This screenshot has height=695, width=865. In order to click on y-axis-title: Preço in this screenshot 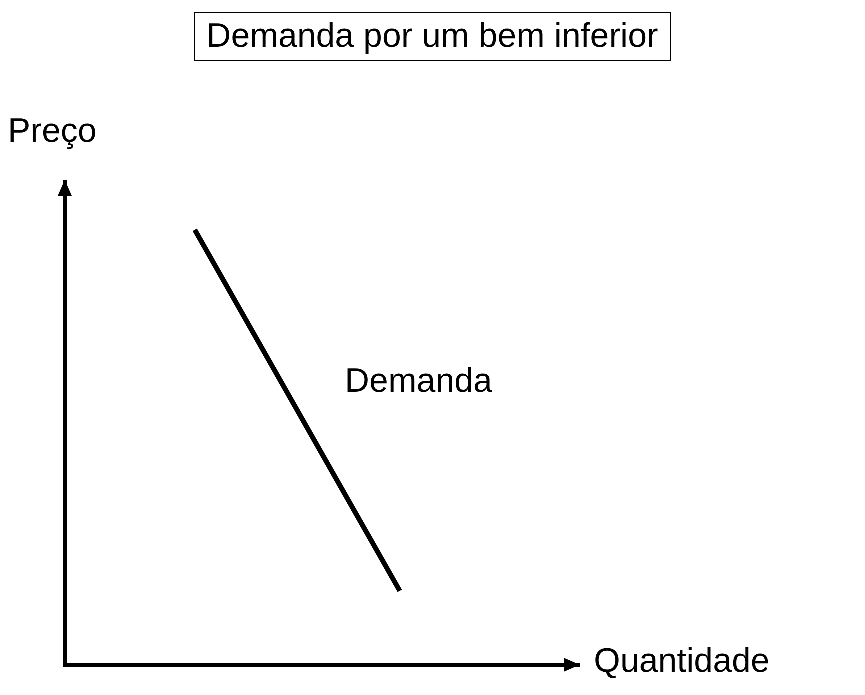, I will do `click(52, 131)`.